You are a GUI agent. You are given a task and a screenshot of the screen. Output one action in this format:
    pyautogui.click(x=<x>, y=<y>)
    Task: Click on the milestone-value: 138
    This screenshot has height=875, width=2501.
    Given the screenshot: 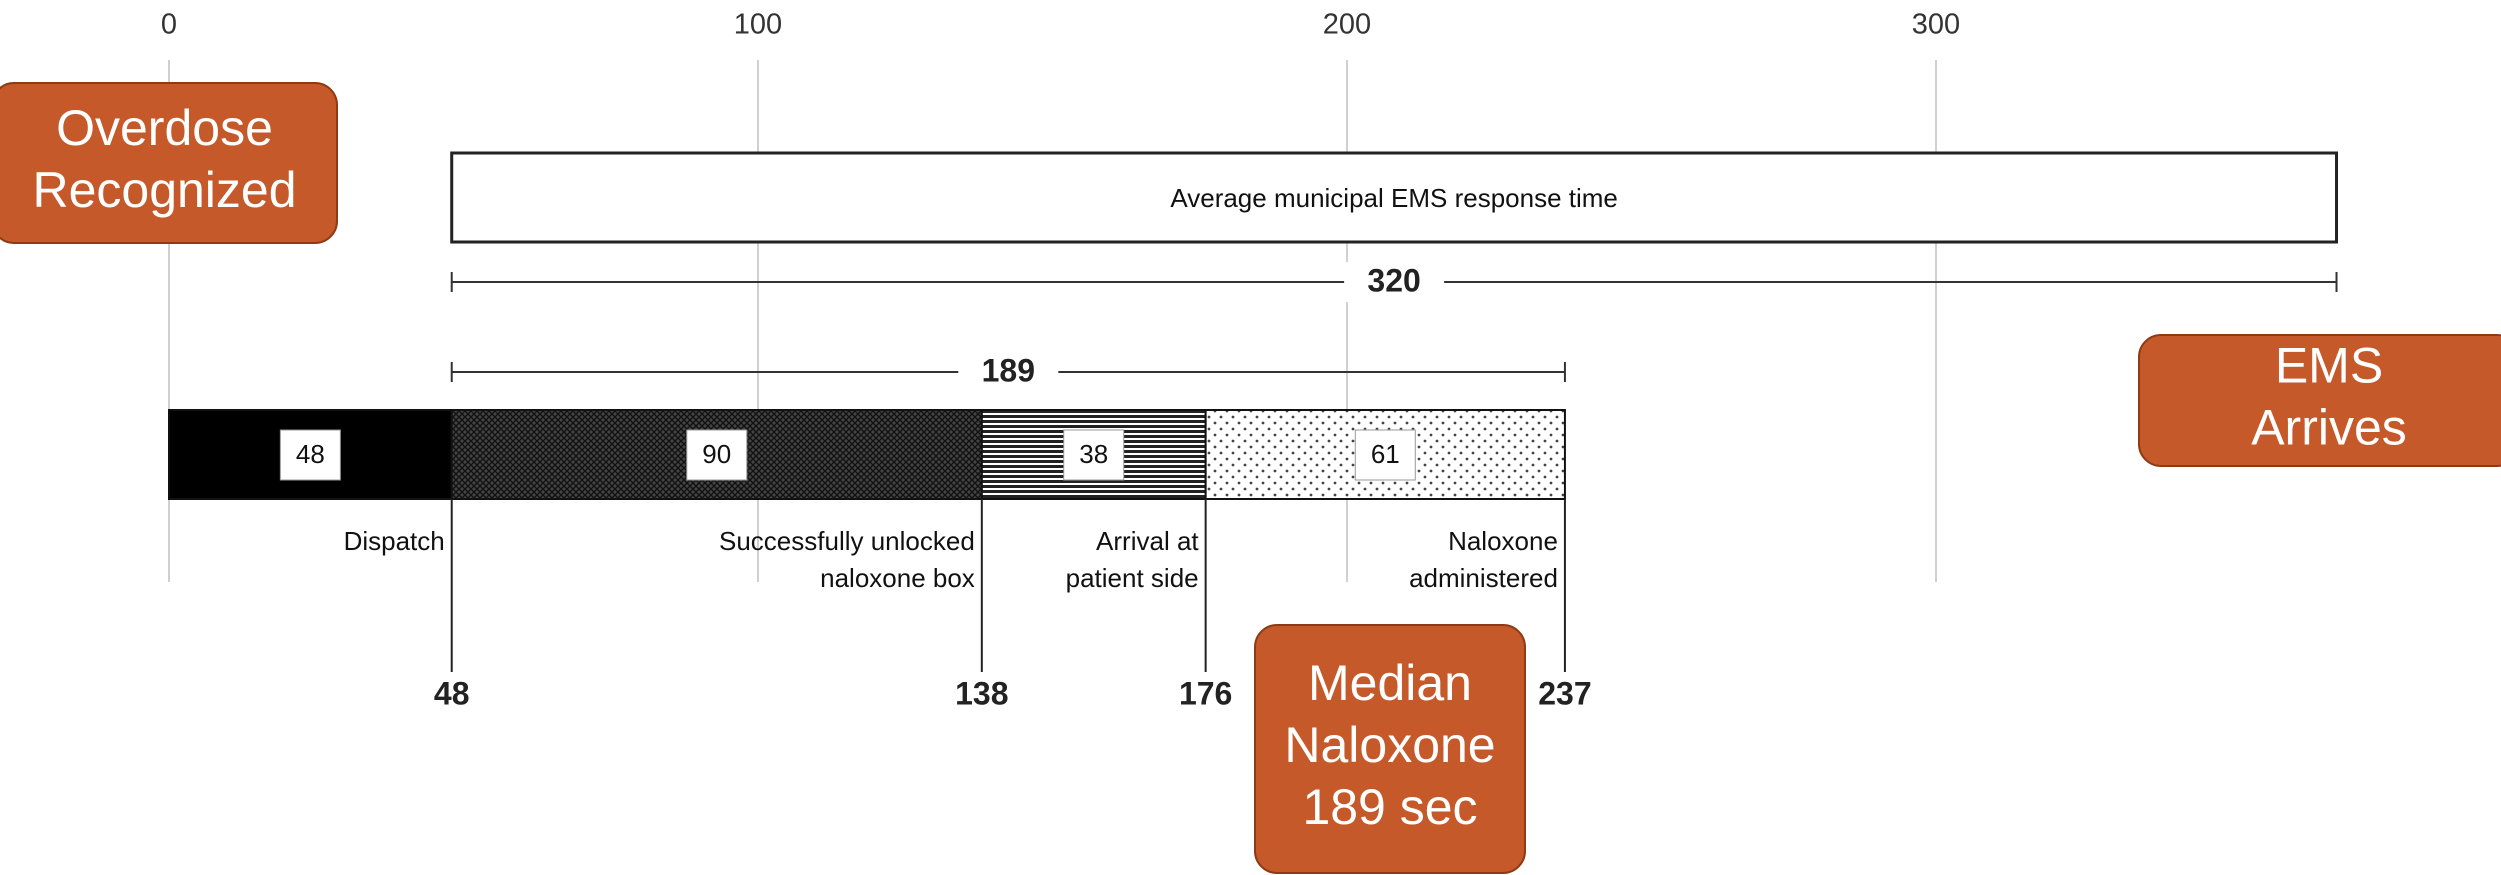 What is the action you would take?
    pyautogui.click(x=981, y=693)
    